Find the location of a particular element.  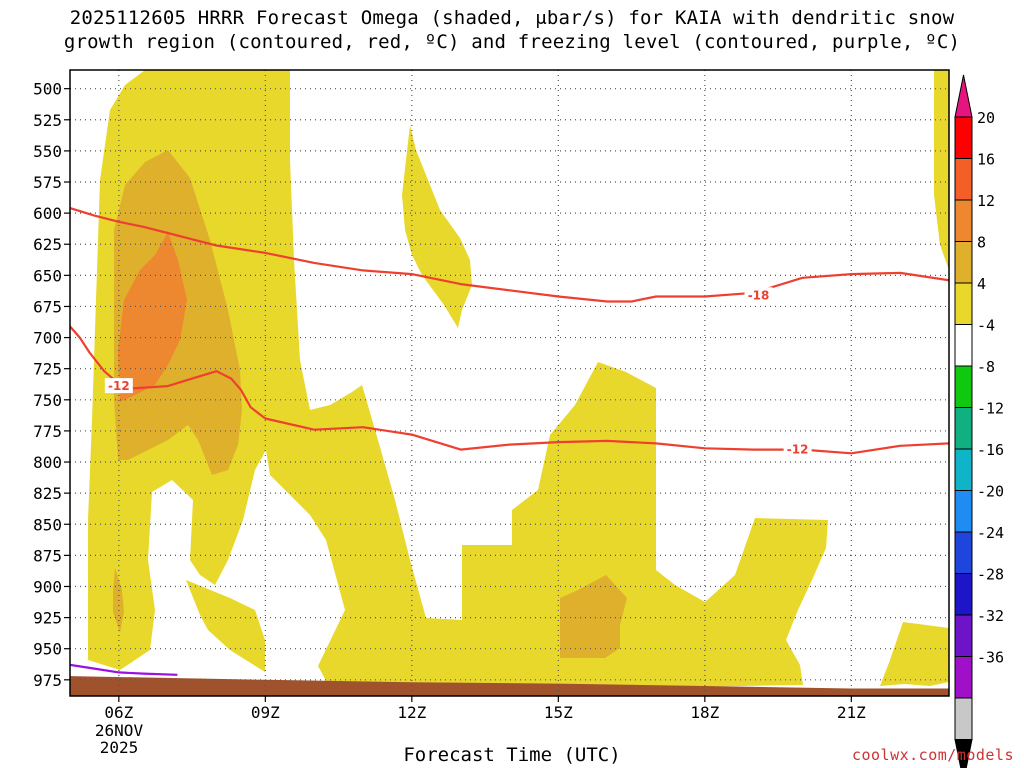

y-tick-label: 700 is located at coordinates (47, 338).